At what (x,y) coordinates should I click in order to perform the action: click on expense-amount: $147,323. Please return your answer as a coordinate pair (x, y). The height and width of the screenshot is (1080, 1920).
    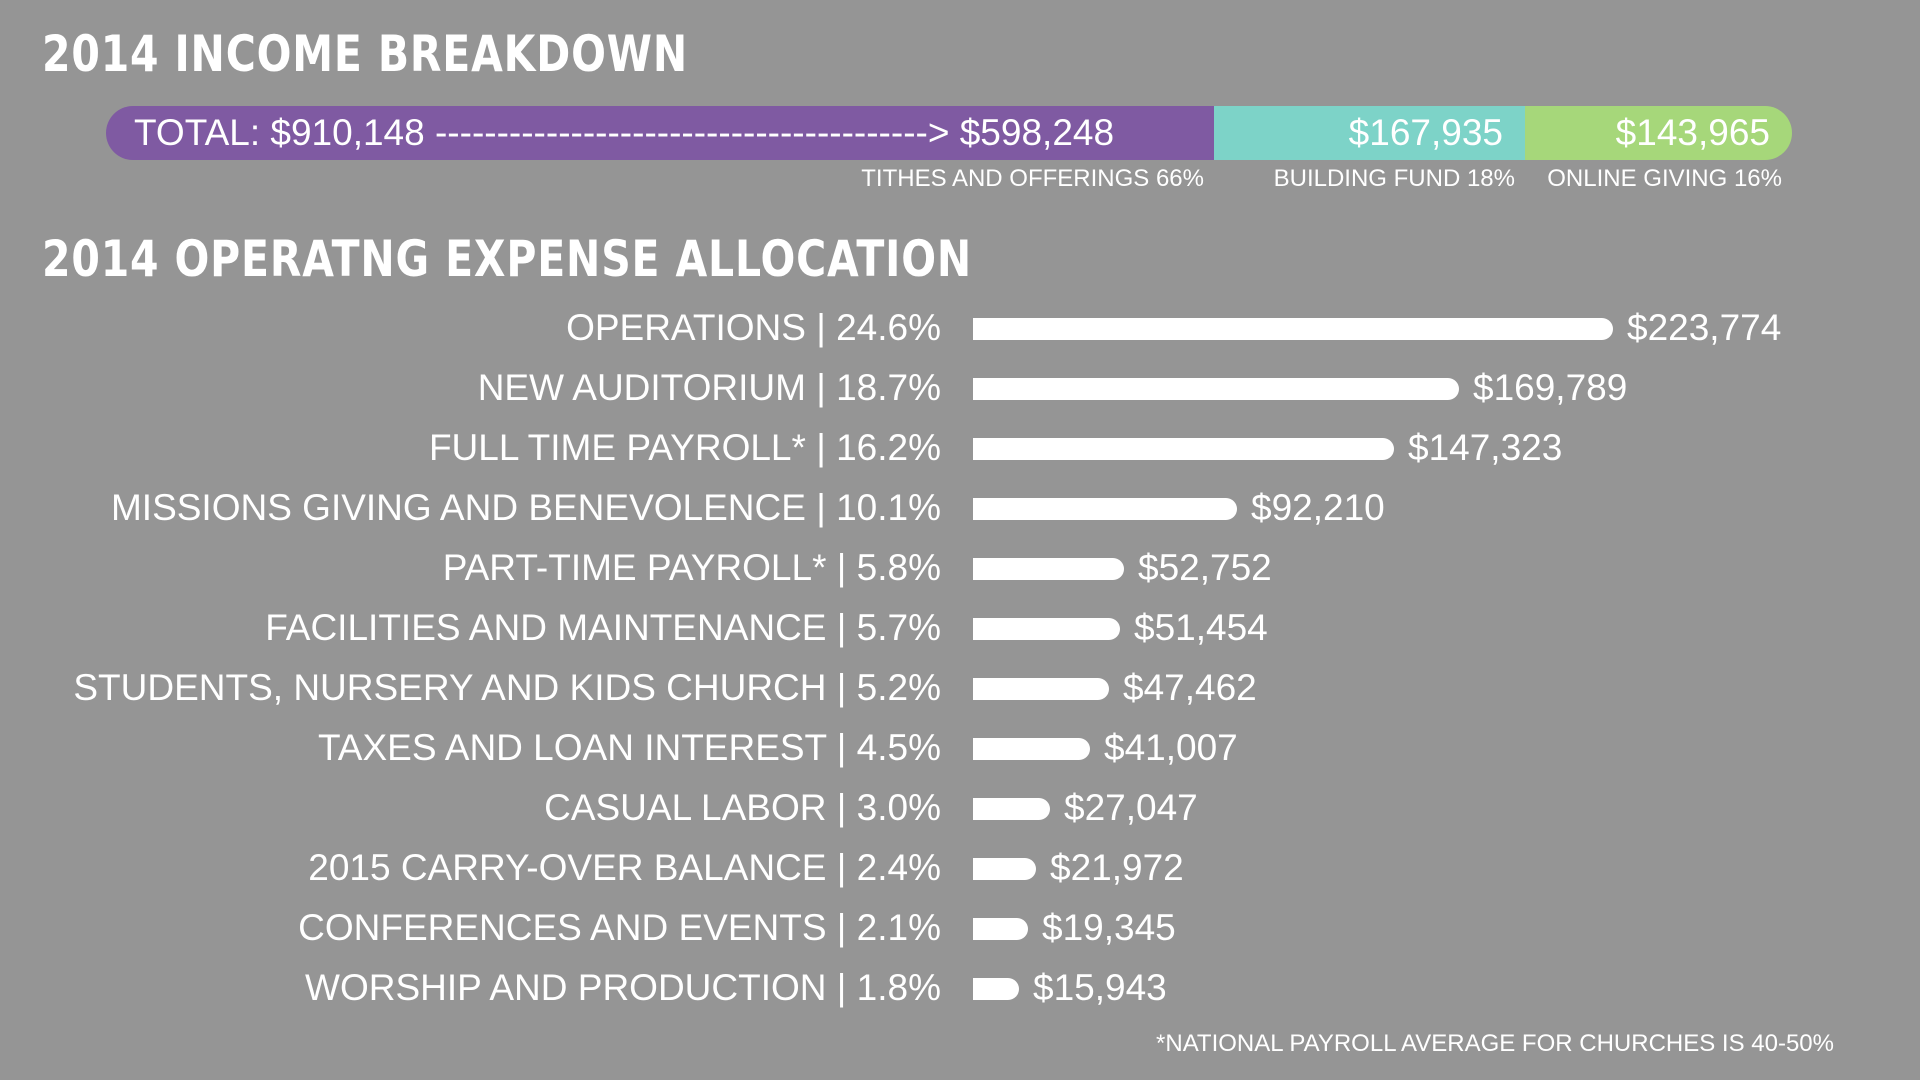
    Looking at the image, I should click on (1485, 447).